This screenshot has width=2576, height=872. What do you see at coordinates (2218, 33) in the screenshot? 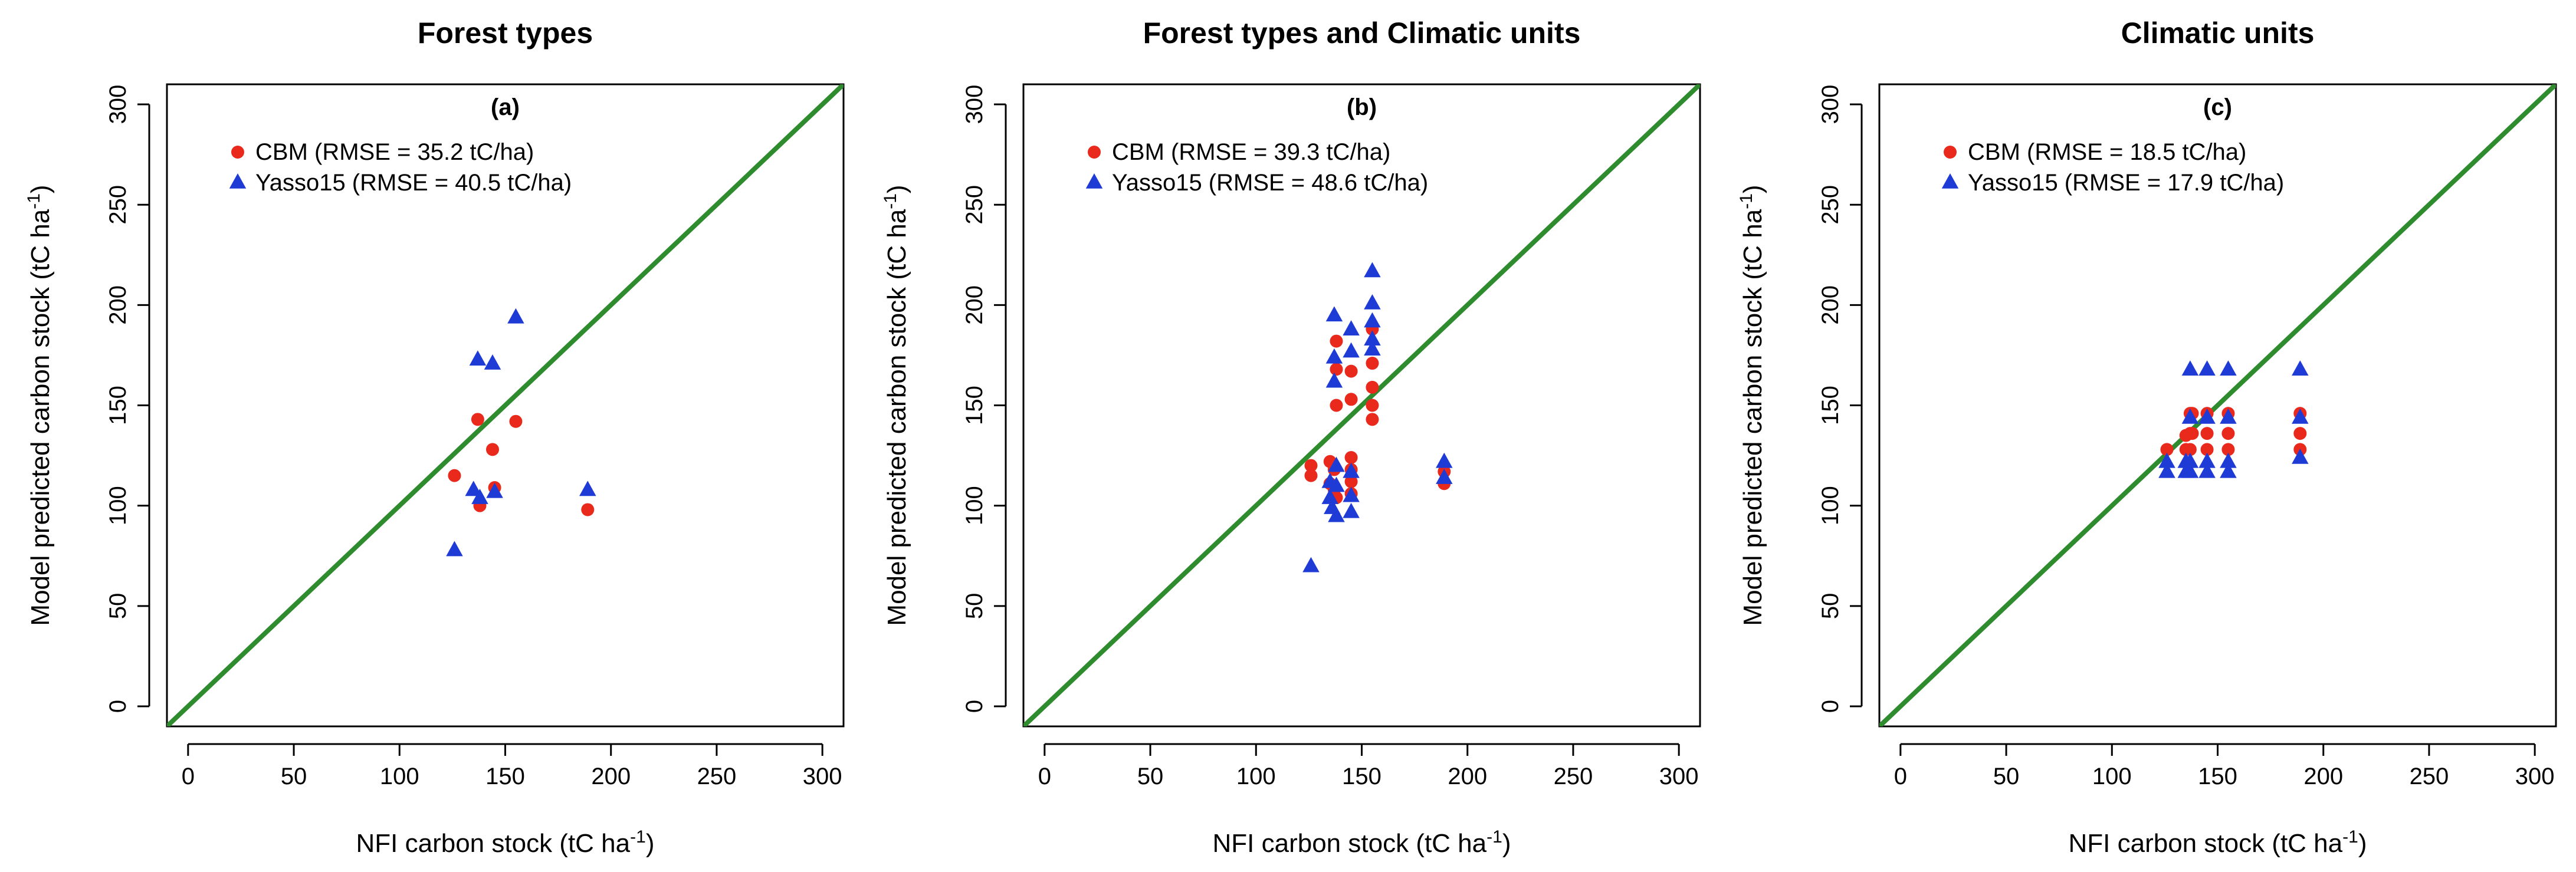
I see `chart-title: Climatic units` at bounding box center [2218, 33].